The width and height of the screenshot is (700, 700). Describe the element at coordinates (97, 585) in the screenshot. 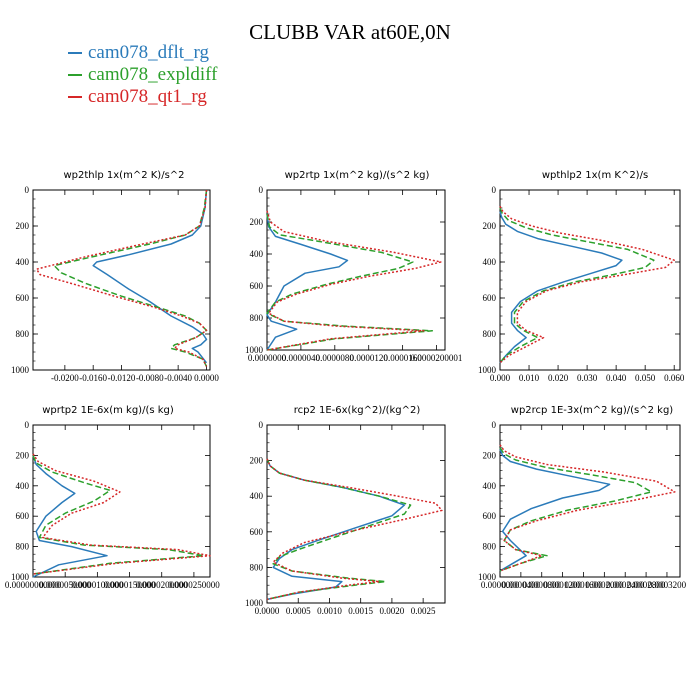

I see `x-tick-label: 0.0000100000` at that location.